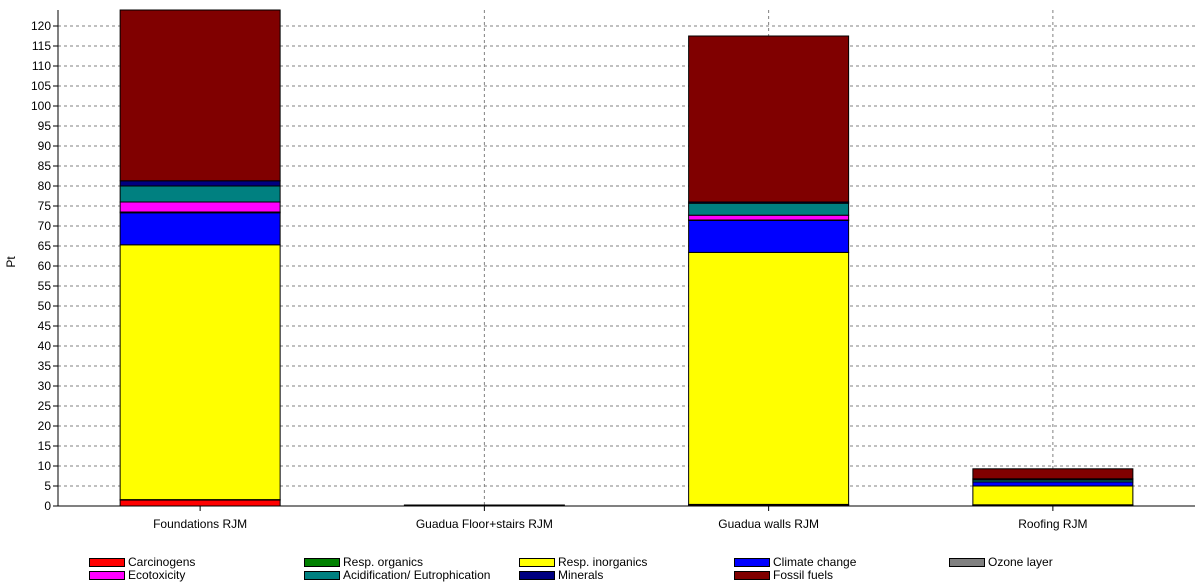 The image size is (1203, 588). I want to click on bar-segment-minerals, so click(200, 183).